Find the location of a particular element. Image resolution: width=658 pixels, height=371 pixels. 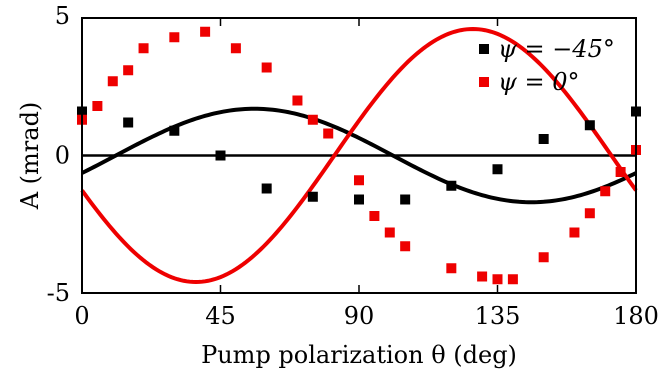

x-tick-label: 45 is located at coordinates (220, 316).